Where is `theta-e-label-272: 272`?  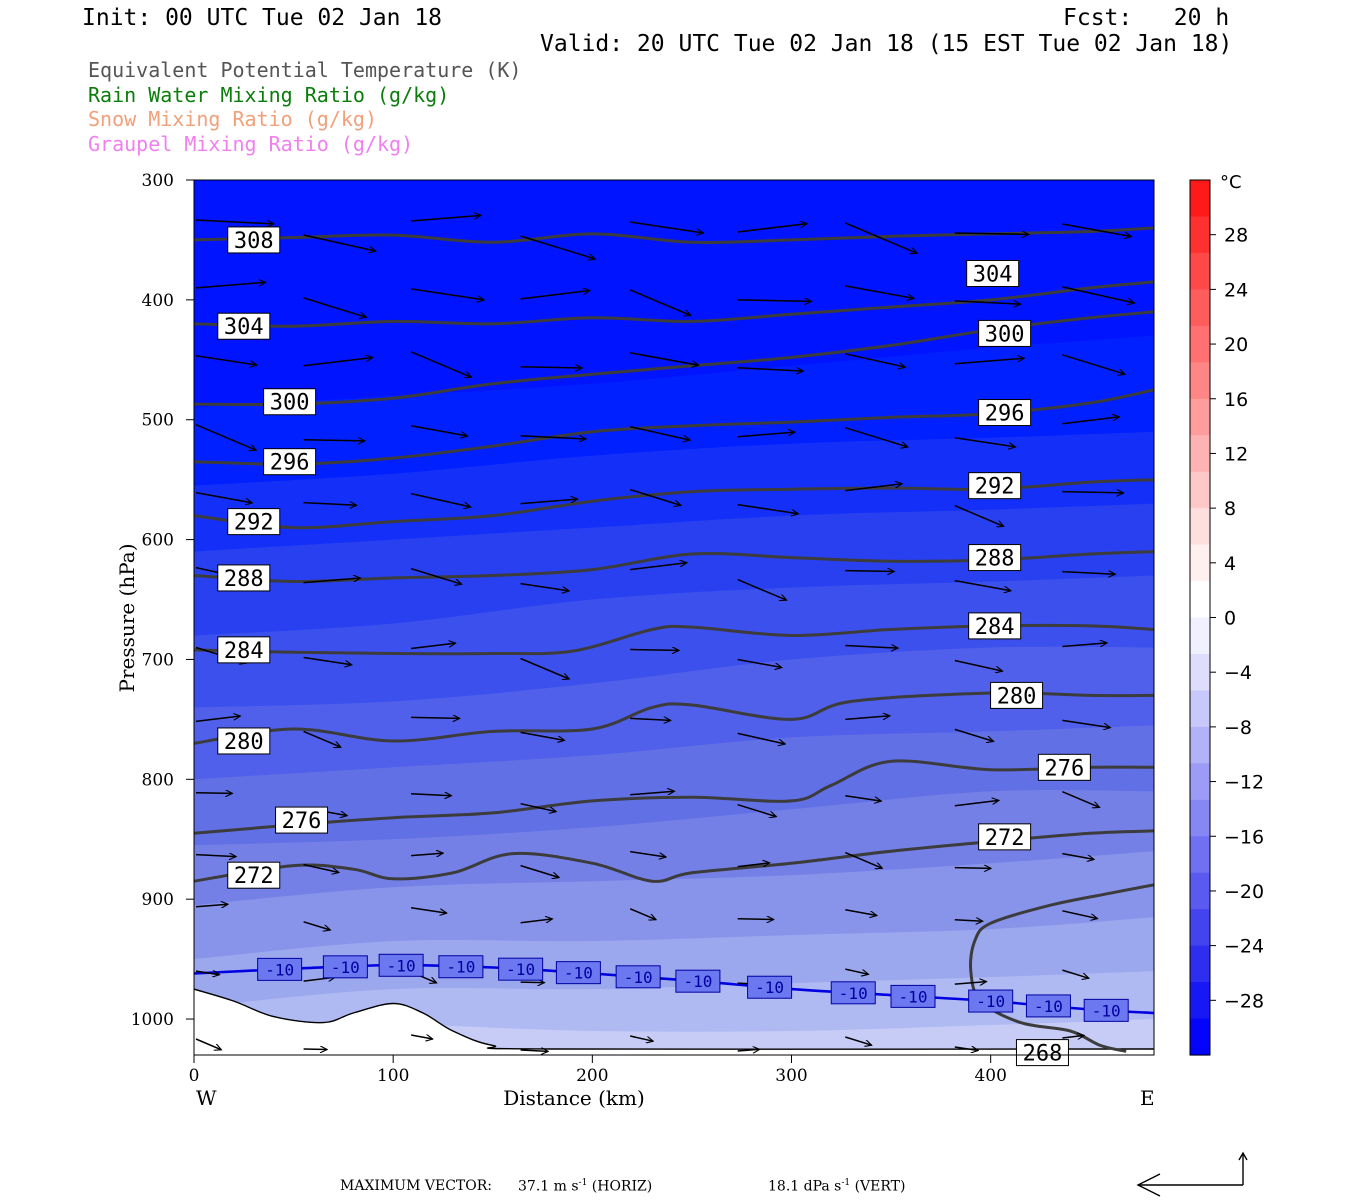 theta-e-label-272: 272 is located at coordinates (254, 875).